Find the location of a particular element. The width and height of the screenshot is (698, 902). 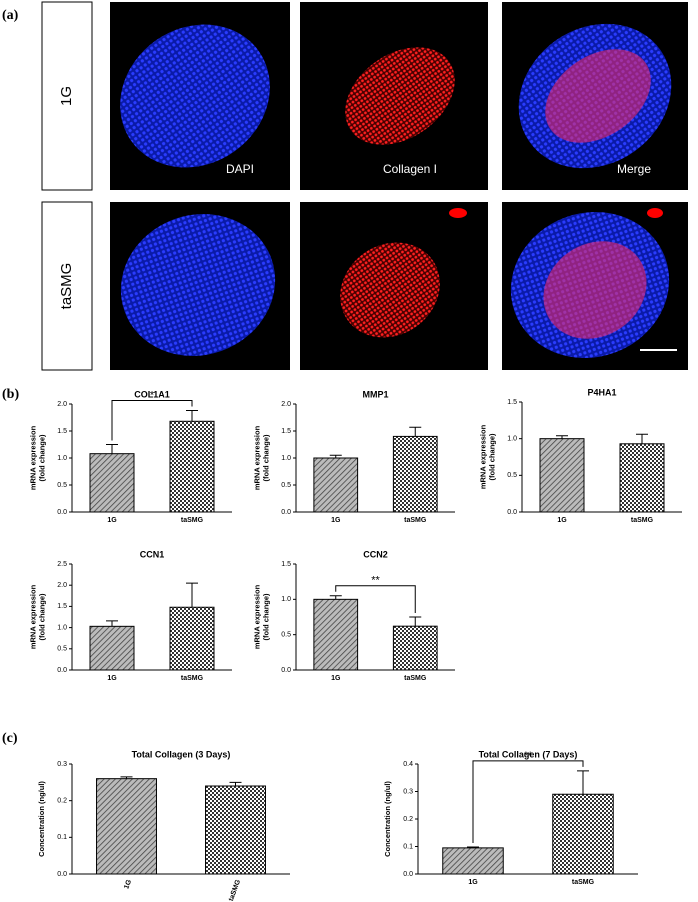

micrograph: Collagen I is located at coordinates (394, 96).